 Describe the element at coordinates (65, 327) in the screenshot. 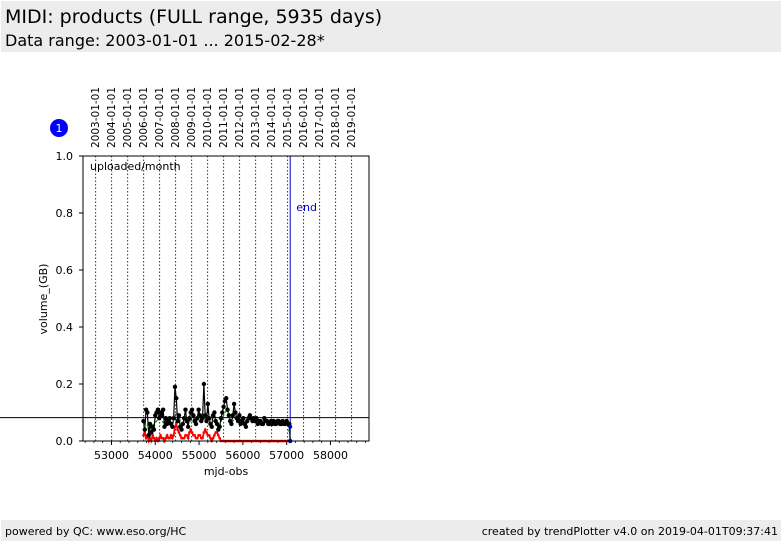

I see `y-tick-label: 0.4` at that location.